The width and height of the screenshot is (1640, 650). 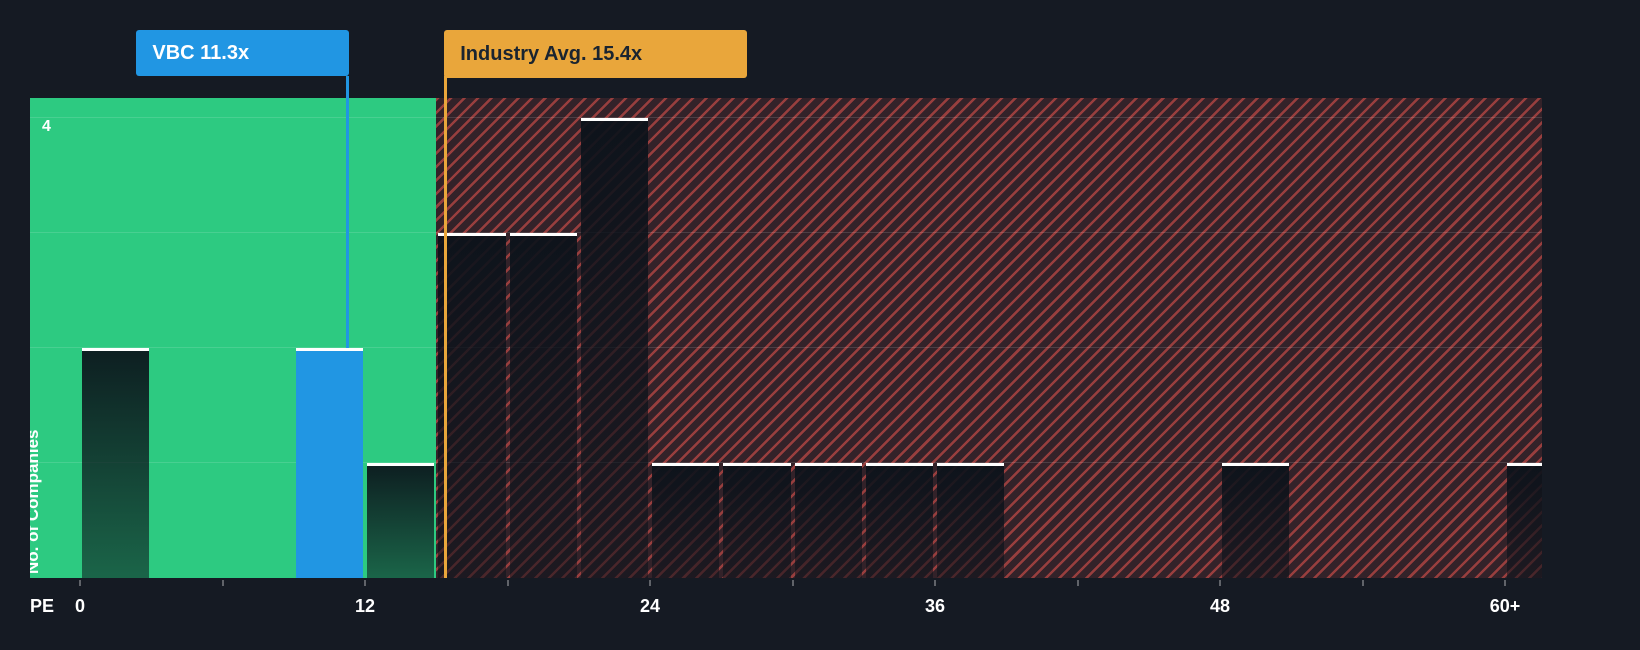 I want to click on x-tick-label: 12, so click(x=365, y=606).